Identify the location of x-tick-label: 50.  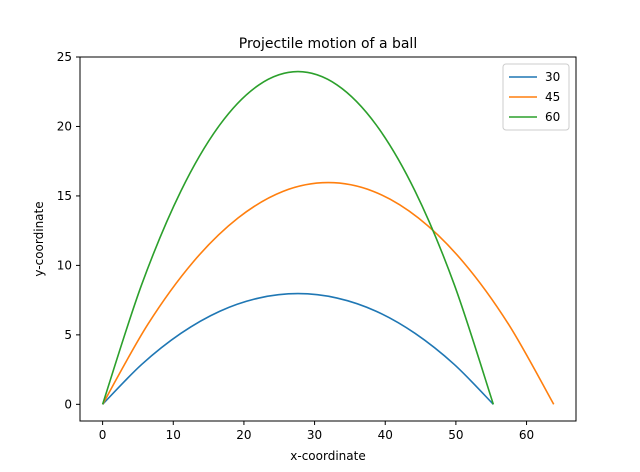
(455, 435).